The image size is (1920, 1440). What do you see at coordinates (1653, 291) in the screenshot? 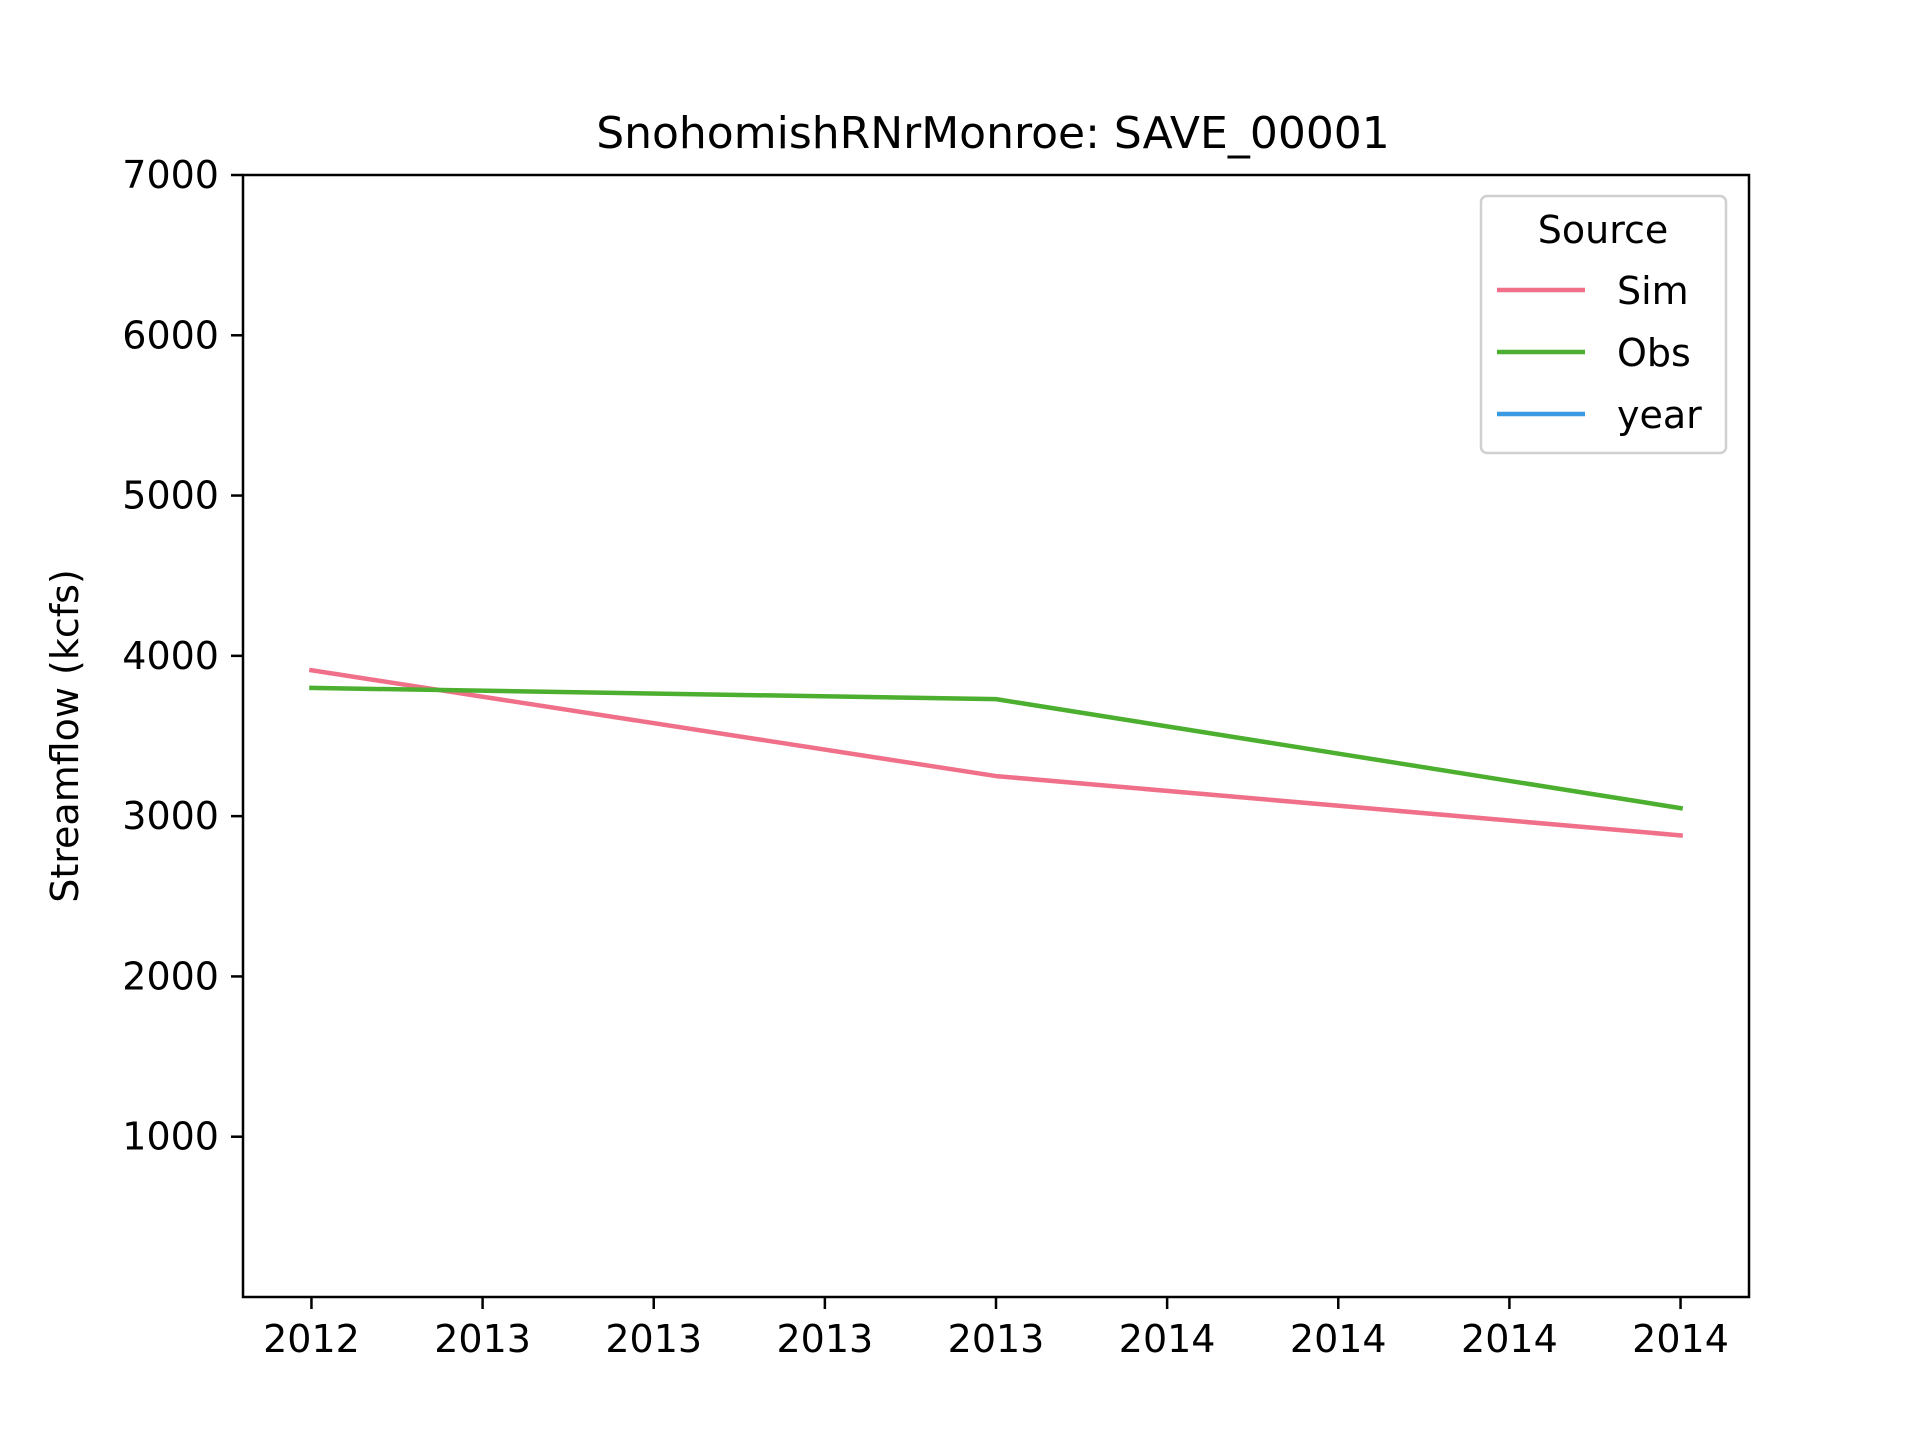
I see `legend-label-sim: Sim` at bounding box center [1653, 291].